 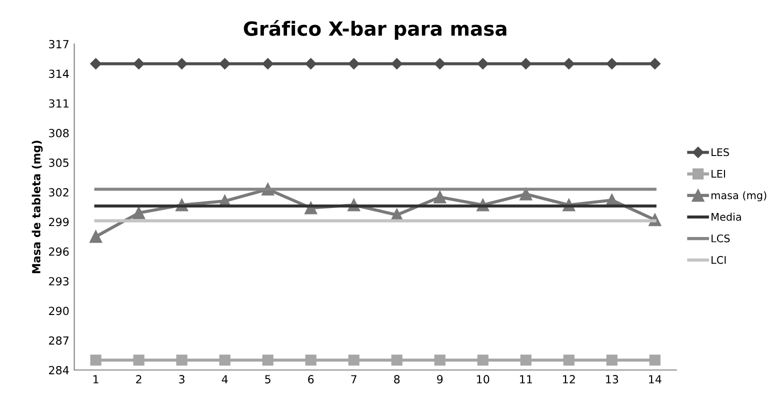 What do you see at coordinates (59, 222) in the screenshot?
I see `y-tick-label: 299` at bounding box center [59, 222].